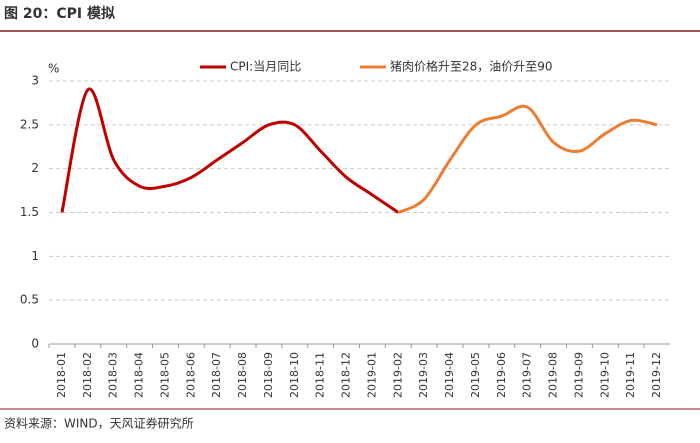 Image resolution: width=700 pixels, height=443 pixels. What do you see at coordinates (630, 375) in the screenshot?
I see `x-tick-label: 2019-11` at bounding box center [630, 375].